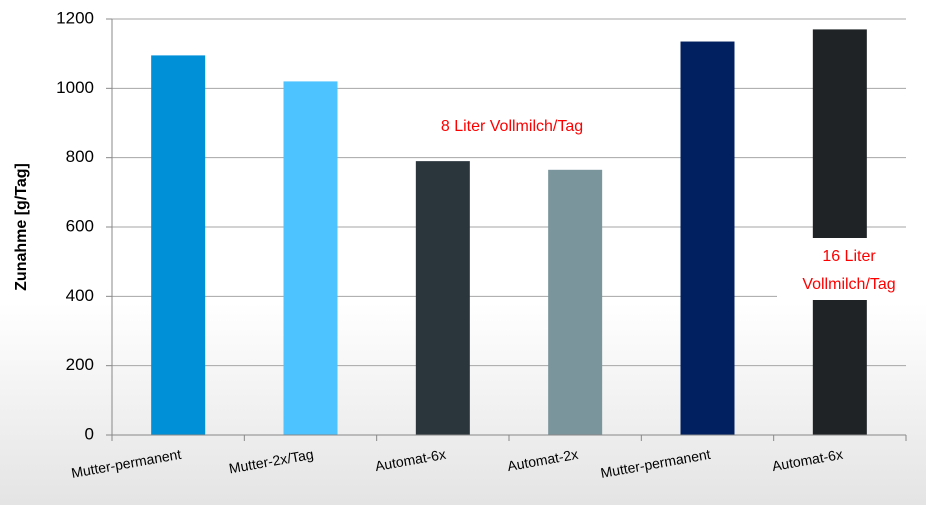 This screenshot has height=505, width=926. I want to click on y-tick-label: 0, so click(89, 433).